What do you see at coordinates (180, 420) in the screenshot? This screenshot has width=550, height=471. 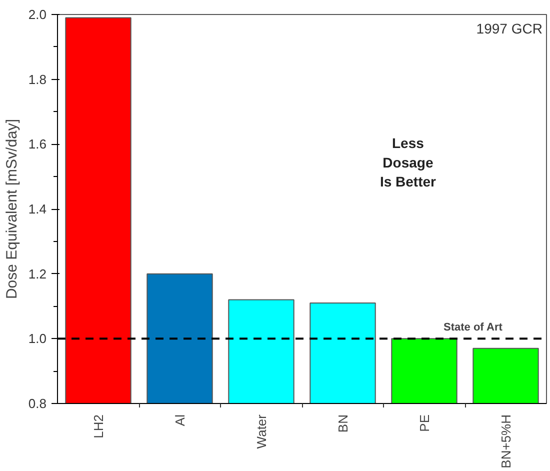 I see `x-tick-label: Al` at bounding box center [180, 420].